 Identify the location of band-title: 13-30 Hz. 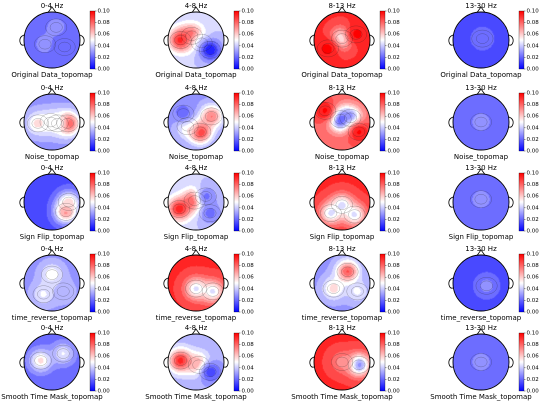
(481, 6).